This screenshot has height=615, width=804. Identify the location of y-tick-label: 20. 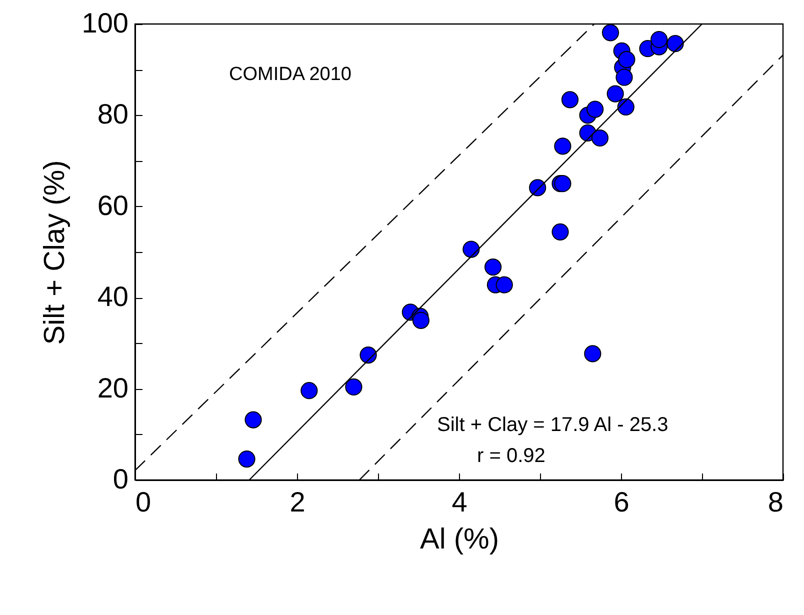
(112, 388).